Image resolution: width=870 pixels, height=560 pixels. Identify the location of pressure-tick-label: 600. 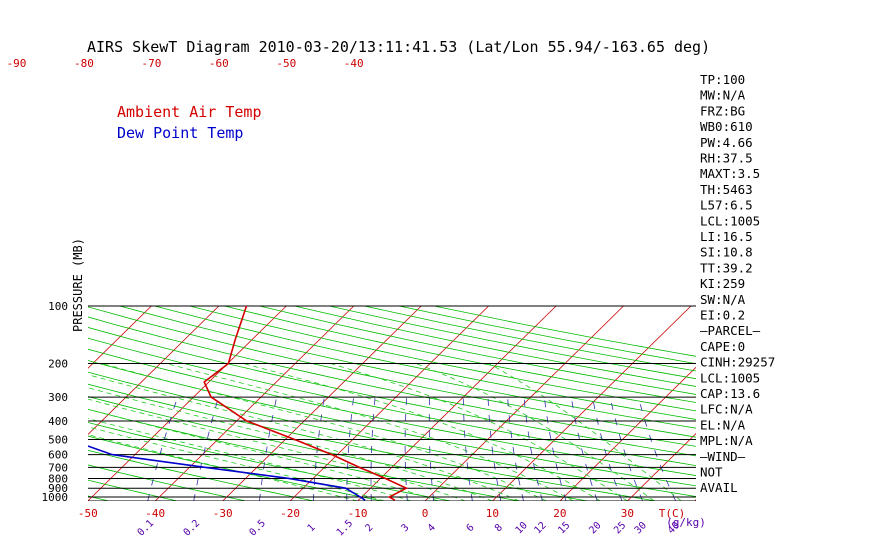
(58, 455).